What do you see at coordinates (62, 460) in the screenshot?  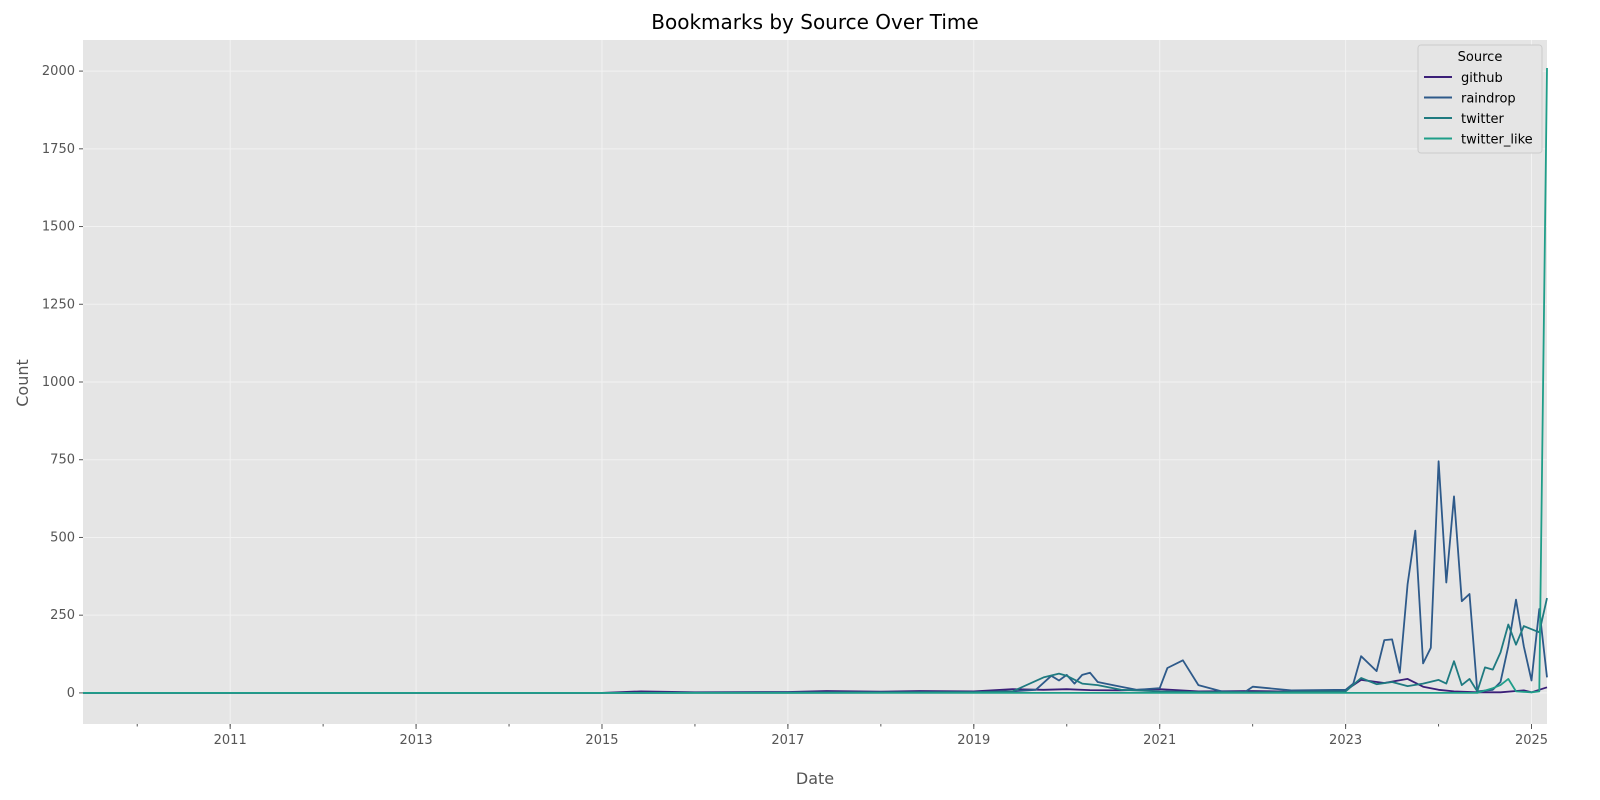 I see `y-tick-label: 750` at bounding box center [62, 460].